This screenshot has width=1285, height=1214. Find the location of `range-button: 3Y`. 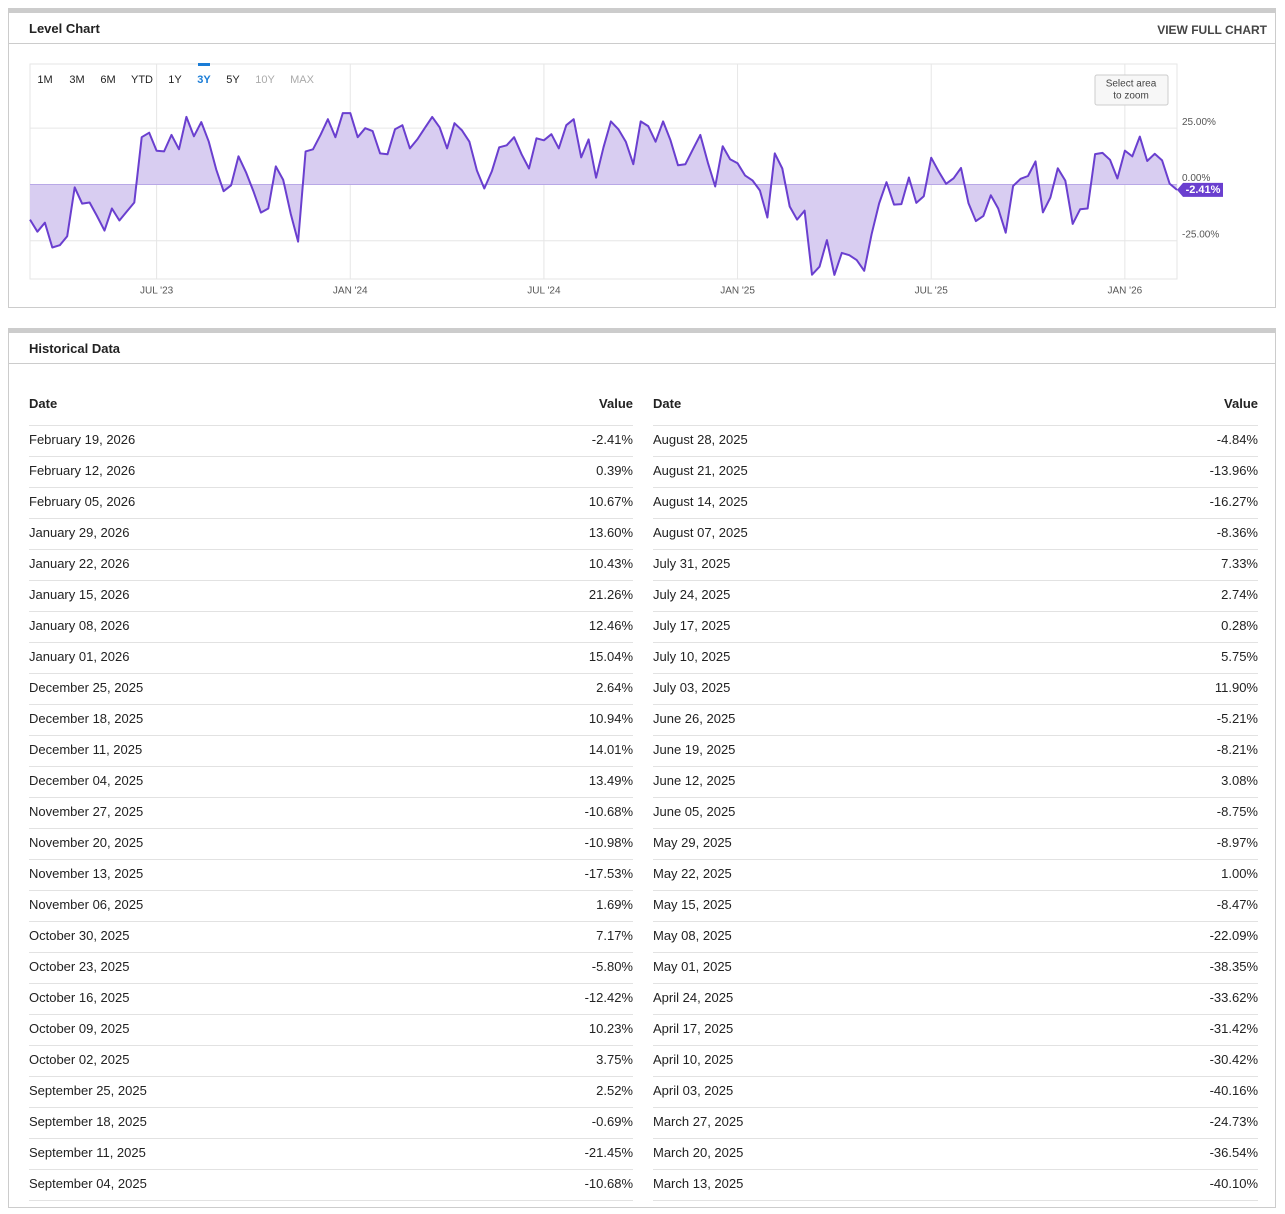

range-button: 3Y is located at coordinates (204, 74).